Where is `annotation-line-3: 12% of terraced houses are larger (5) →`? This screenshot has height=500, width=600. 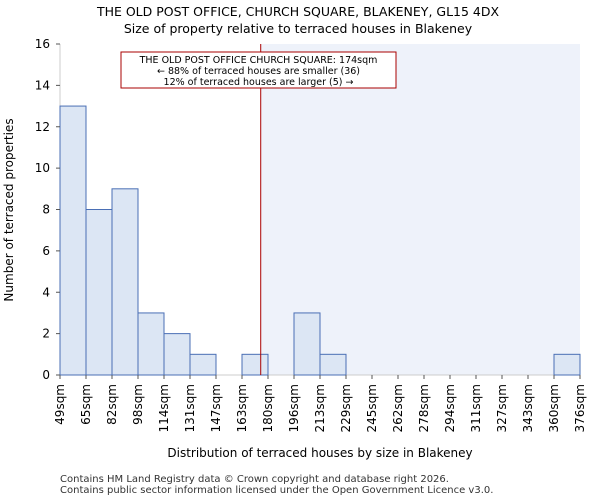
annotation-line-3: 12% of terraced houses are larger (5) → is located at coordinates (259, 82).